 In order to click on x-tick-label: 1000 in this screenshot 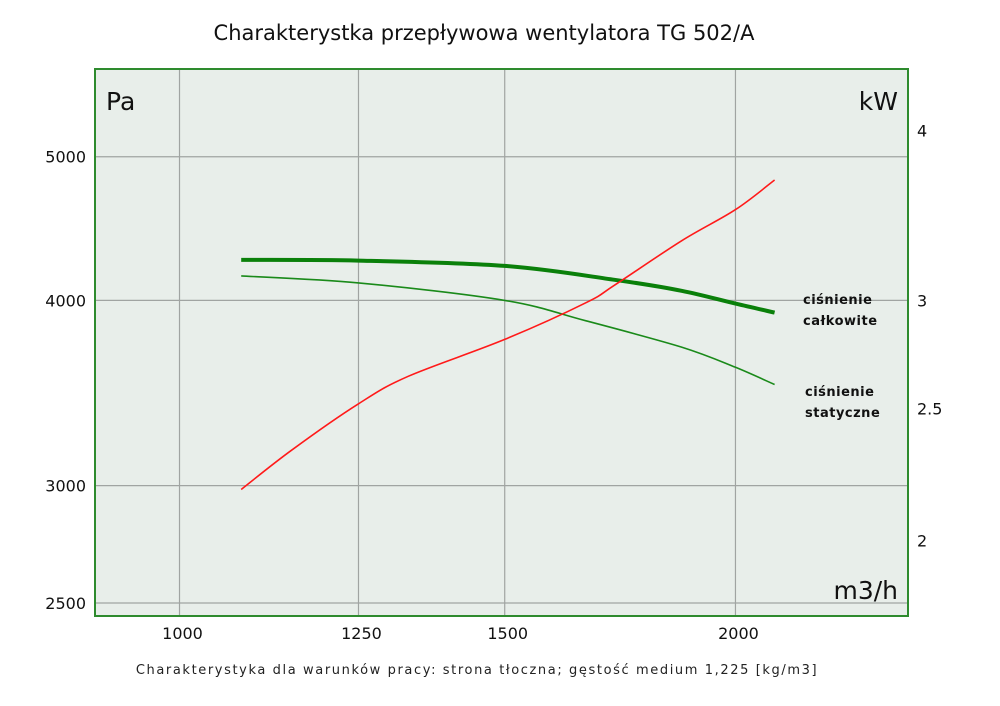, I will do `click(182, 633)`.